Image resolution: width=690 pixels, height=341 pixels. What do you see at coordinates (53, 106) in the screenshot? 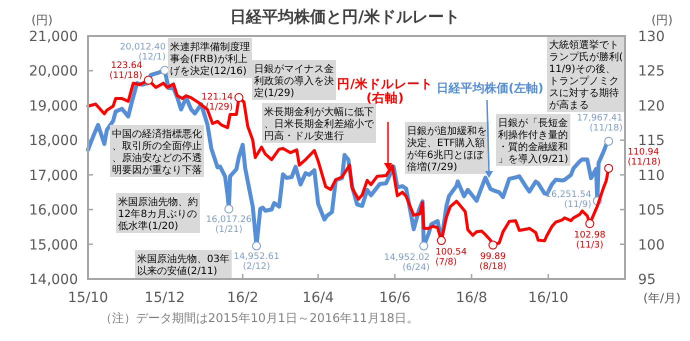
I see `y-tick-label: 19,000` at bounding box center [53, 106].